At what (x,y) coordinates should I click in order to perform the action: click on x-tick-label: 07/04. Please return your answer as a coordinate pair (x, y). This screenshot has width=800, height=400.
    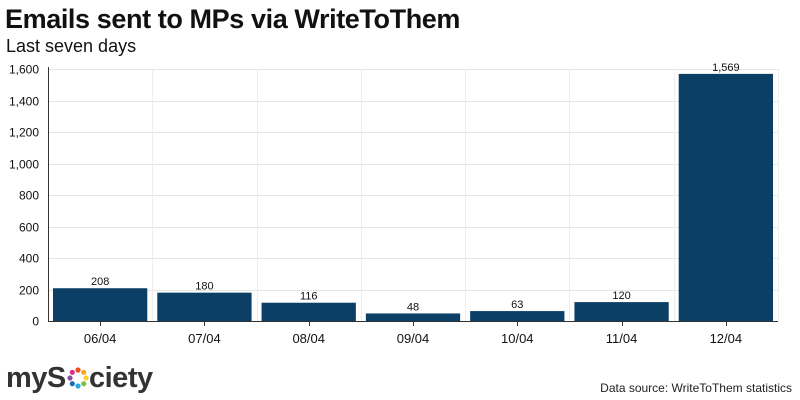
    Looking at the image, I should click on (204, 338).